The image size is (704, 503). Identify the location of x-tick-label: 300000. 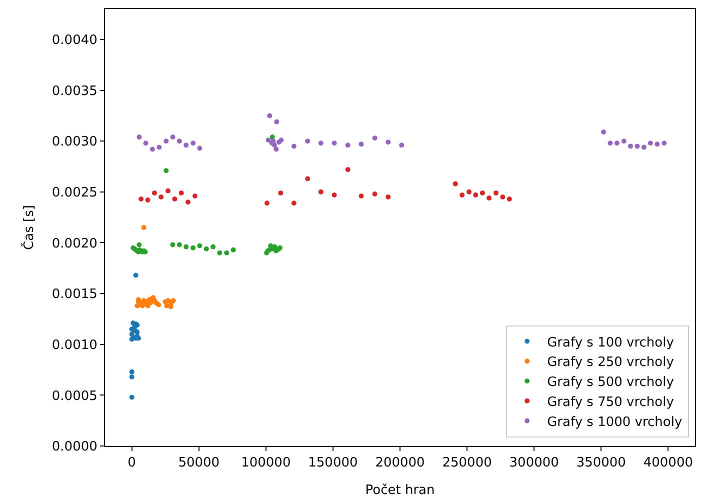
(534, 463).